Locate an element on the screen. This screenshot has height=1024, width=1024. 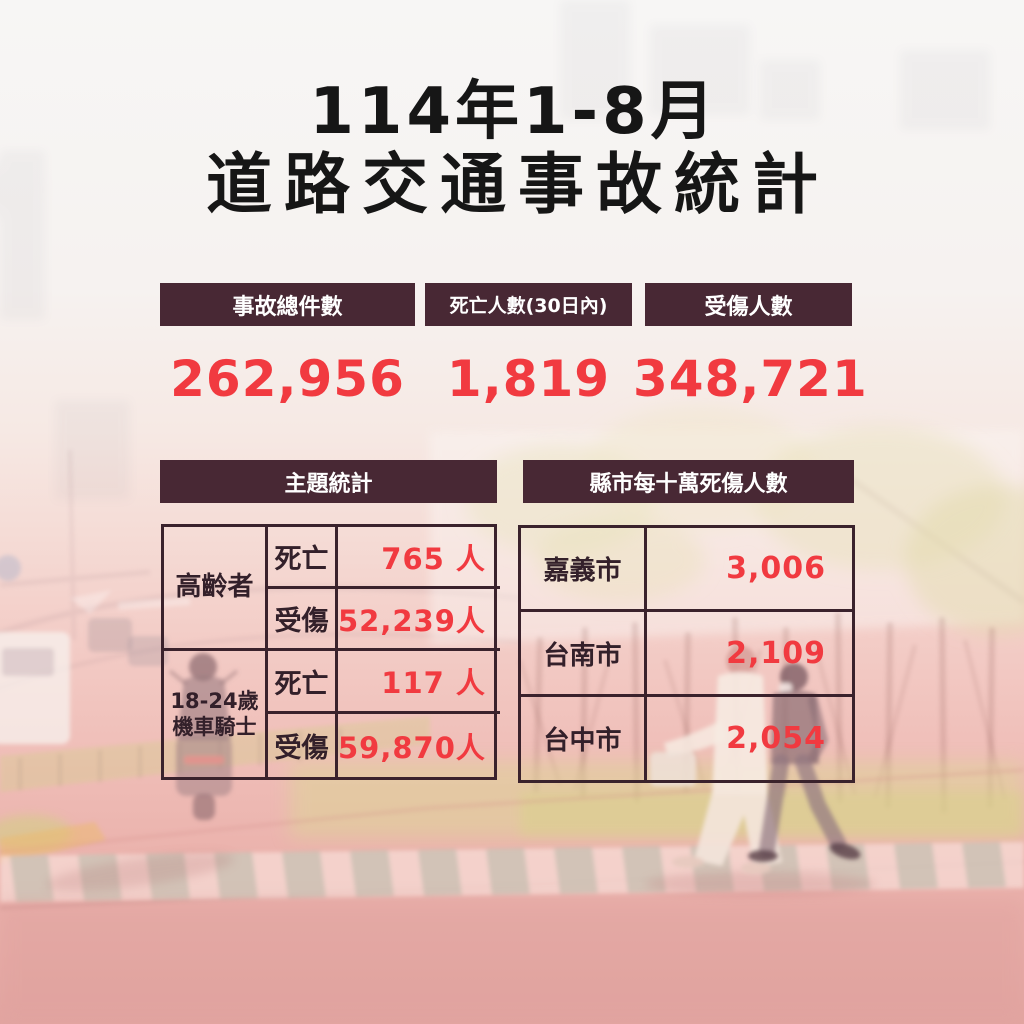
city-value: 3,006 is located at coordinates (749, 570).